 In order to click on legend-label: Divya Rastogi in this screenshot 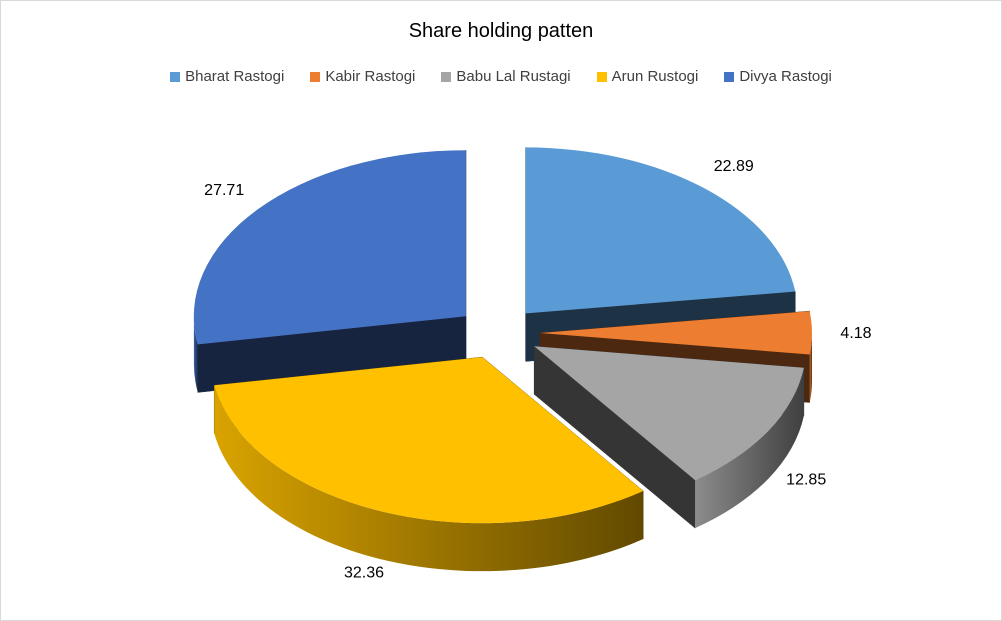, I will do `click(785, 76)`.